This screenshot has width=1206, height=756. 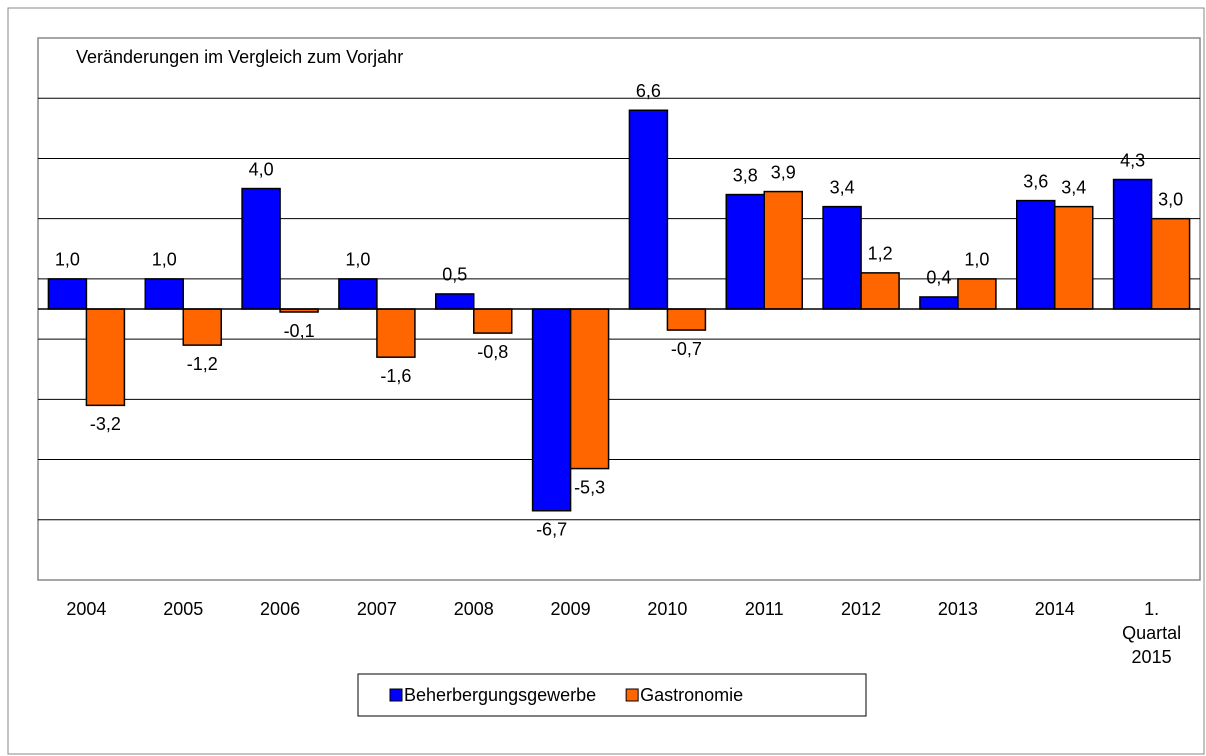 I want to click on x-tick-label: 2012, so click(x=861, y=609).